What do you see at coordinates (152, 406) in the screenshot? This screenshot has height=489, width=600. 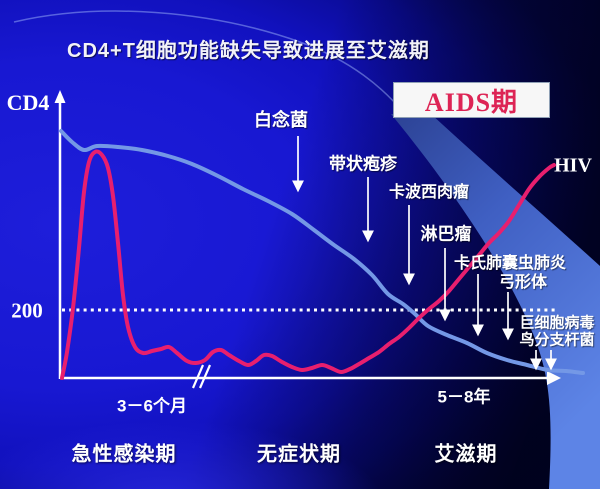 I see `x-range-months: 3－6个月` at bounding box center [152, 406].